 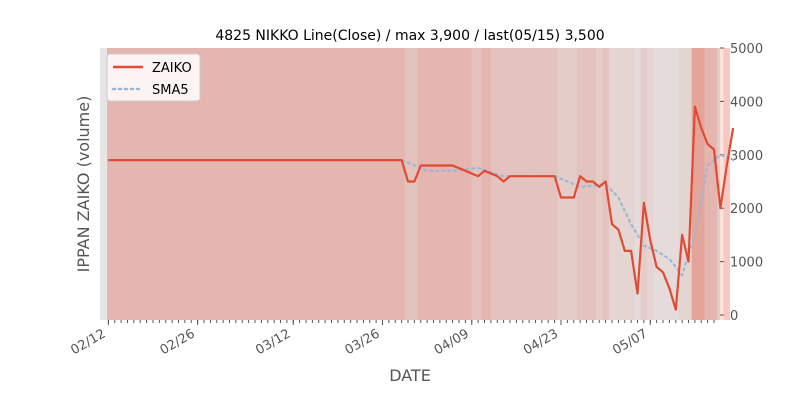 What do you see at coordinates (170, 90) in the screenshot?
I see `legend-label-sma5: SMA5` at bounding box center [170, 90].